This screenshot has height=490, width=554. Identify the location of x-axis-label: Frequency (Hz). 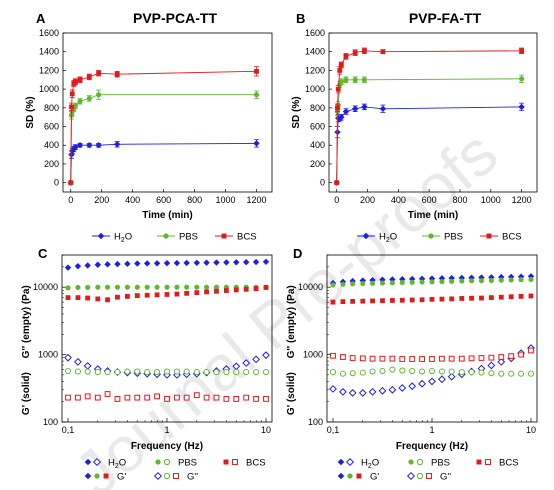
(432, 446).